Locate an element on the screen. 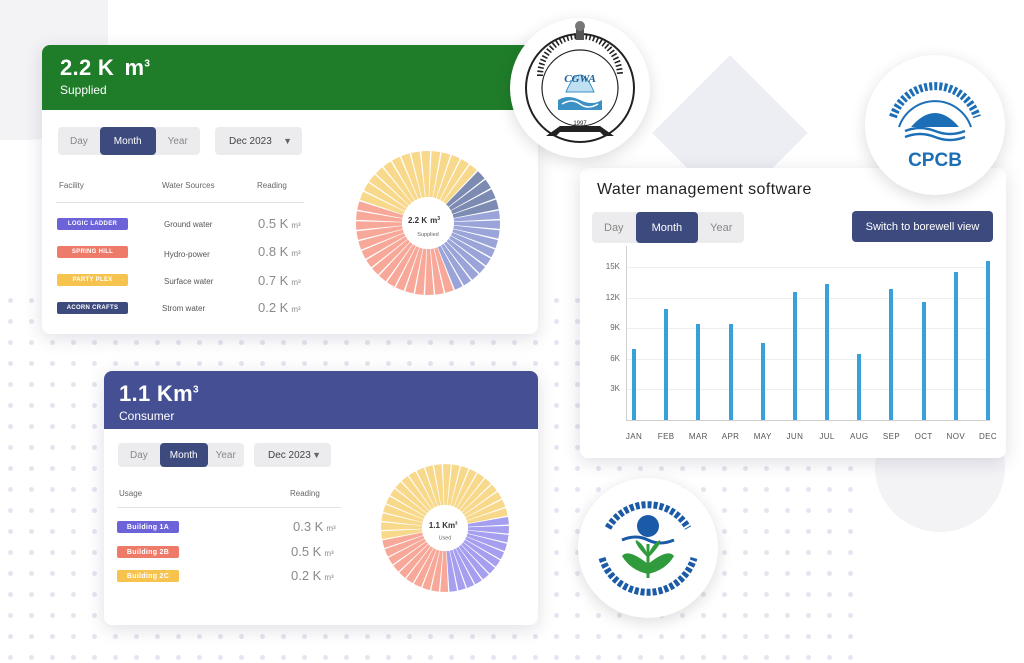 The image size is (1024, 663). y-tick-label: 6K is located at coordinates (615, 358).